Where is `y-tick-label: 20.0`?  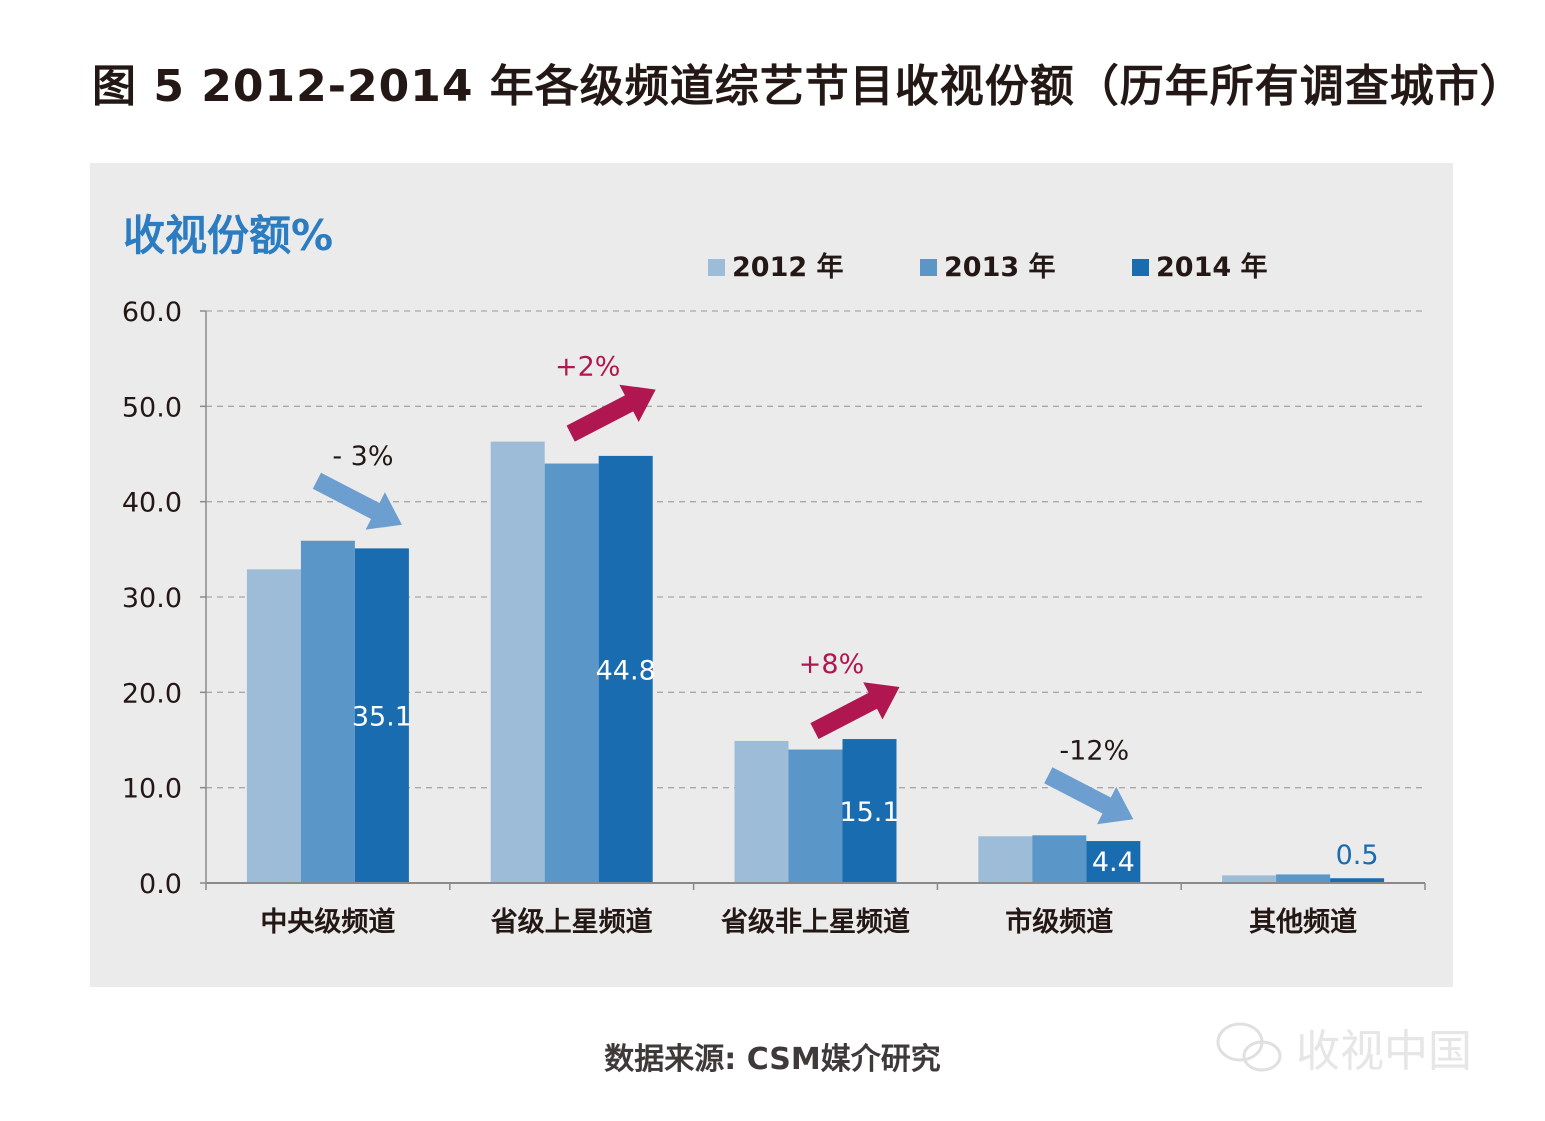
y-tick-label: 20.0 is located at coordinates (152, 693).